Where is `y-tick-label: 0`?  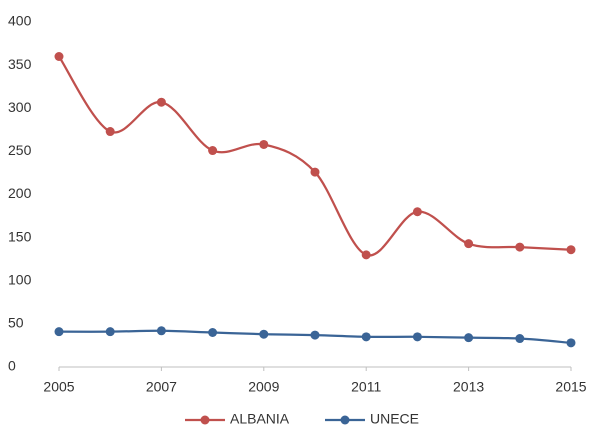
y-tick-label: 0 is located at coordinates (12, 366).